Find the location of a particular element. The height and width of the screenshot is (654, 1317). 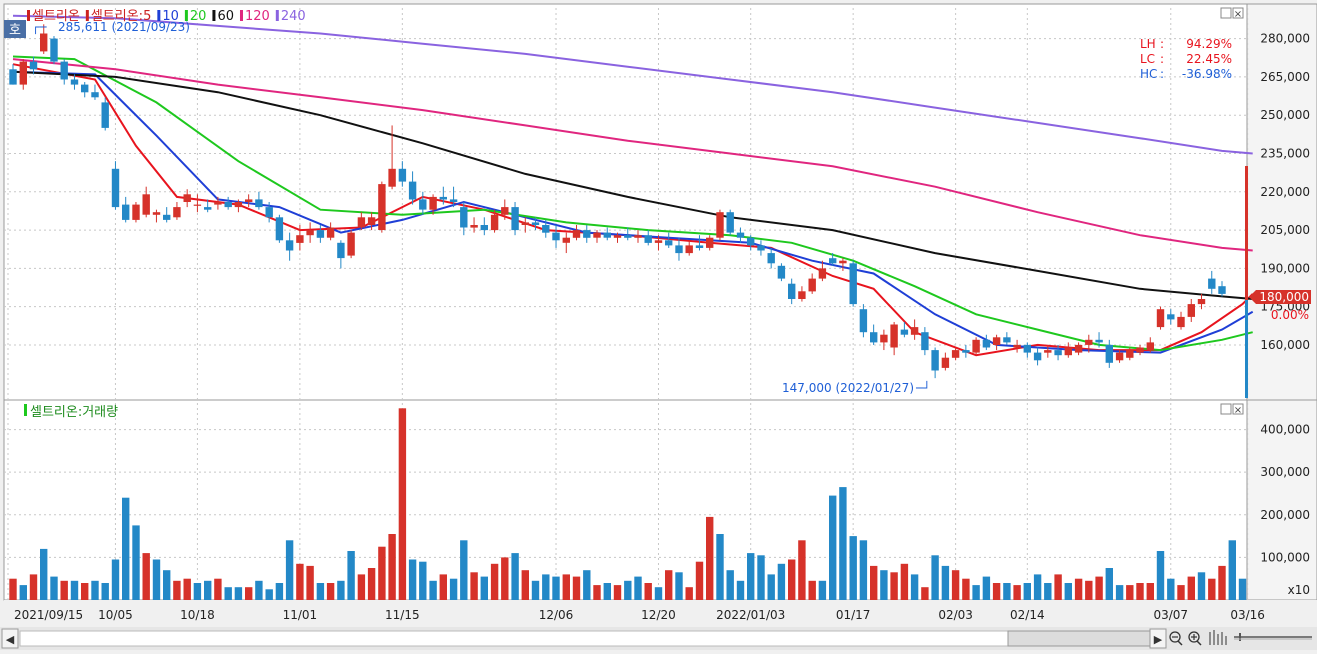

candle-width-button is located at coordinates (1218, 637).